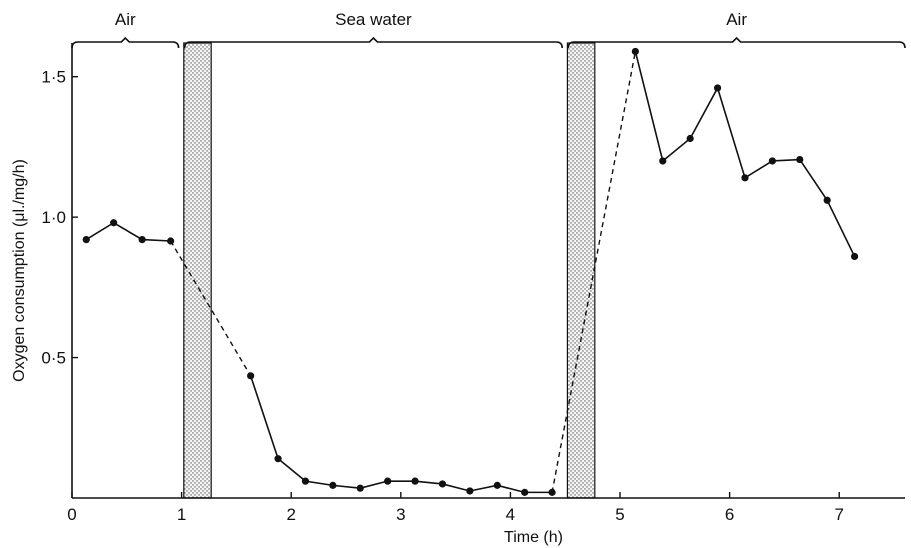 The image size is (911, 548). I want to click on x-tick-label: 6, so click(729, 514).